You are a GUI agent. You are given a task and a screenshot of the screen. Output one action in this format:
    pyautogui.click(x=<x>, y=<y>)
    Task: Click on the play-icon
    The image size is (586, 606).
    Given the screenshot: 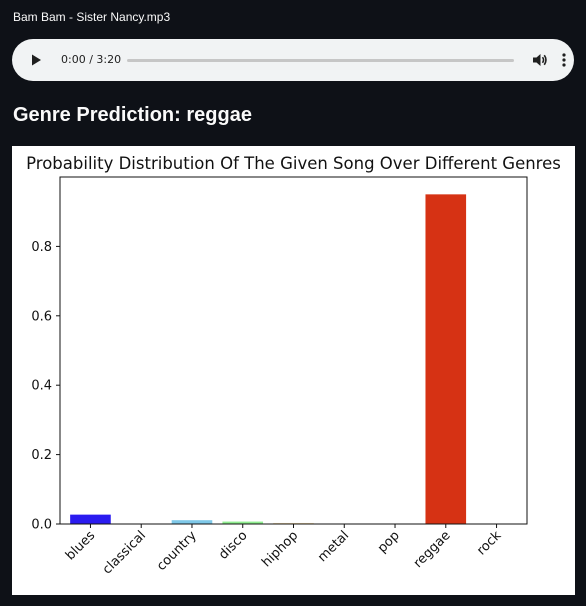 What is the action you would take?
    pyautogui.click(x=36, y=60)
    